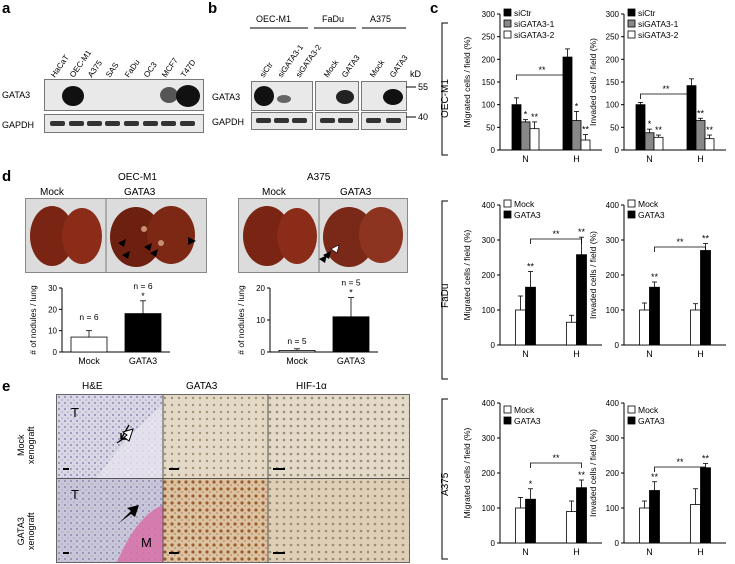  What do you see at coordinates (399, 66) in the screenshot?
I see `panel-b-lane-label-6: GATA3` at bounding box center [399, 66].